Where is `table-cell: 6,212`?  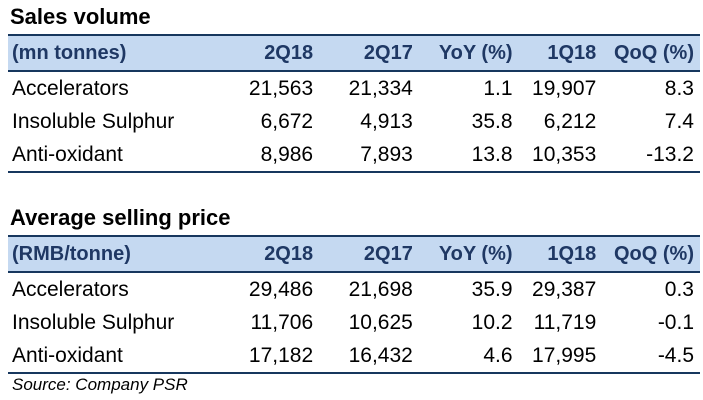 table-cell: 6,212 is located at coordinates (570, 121).